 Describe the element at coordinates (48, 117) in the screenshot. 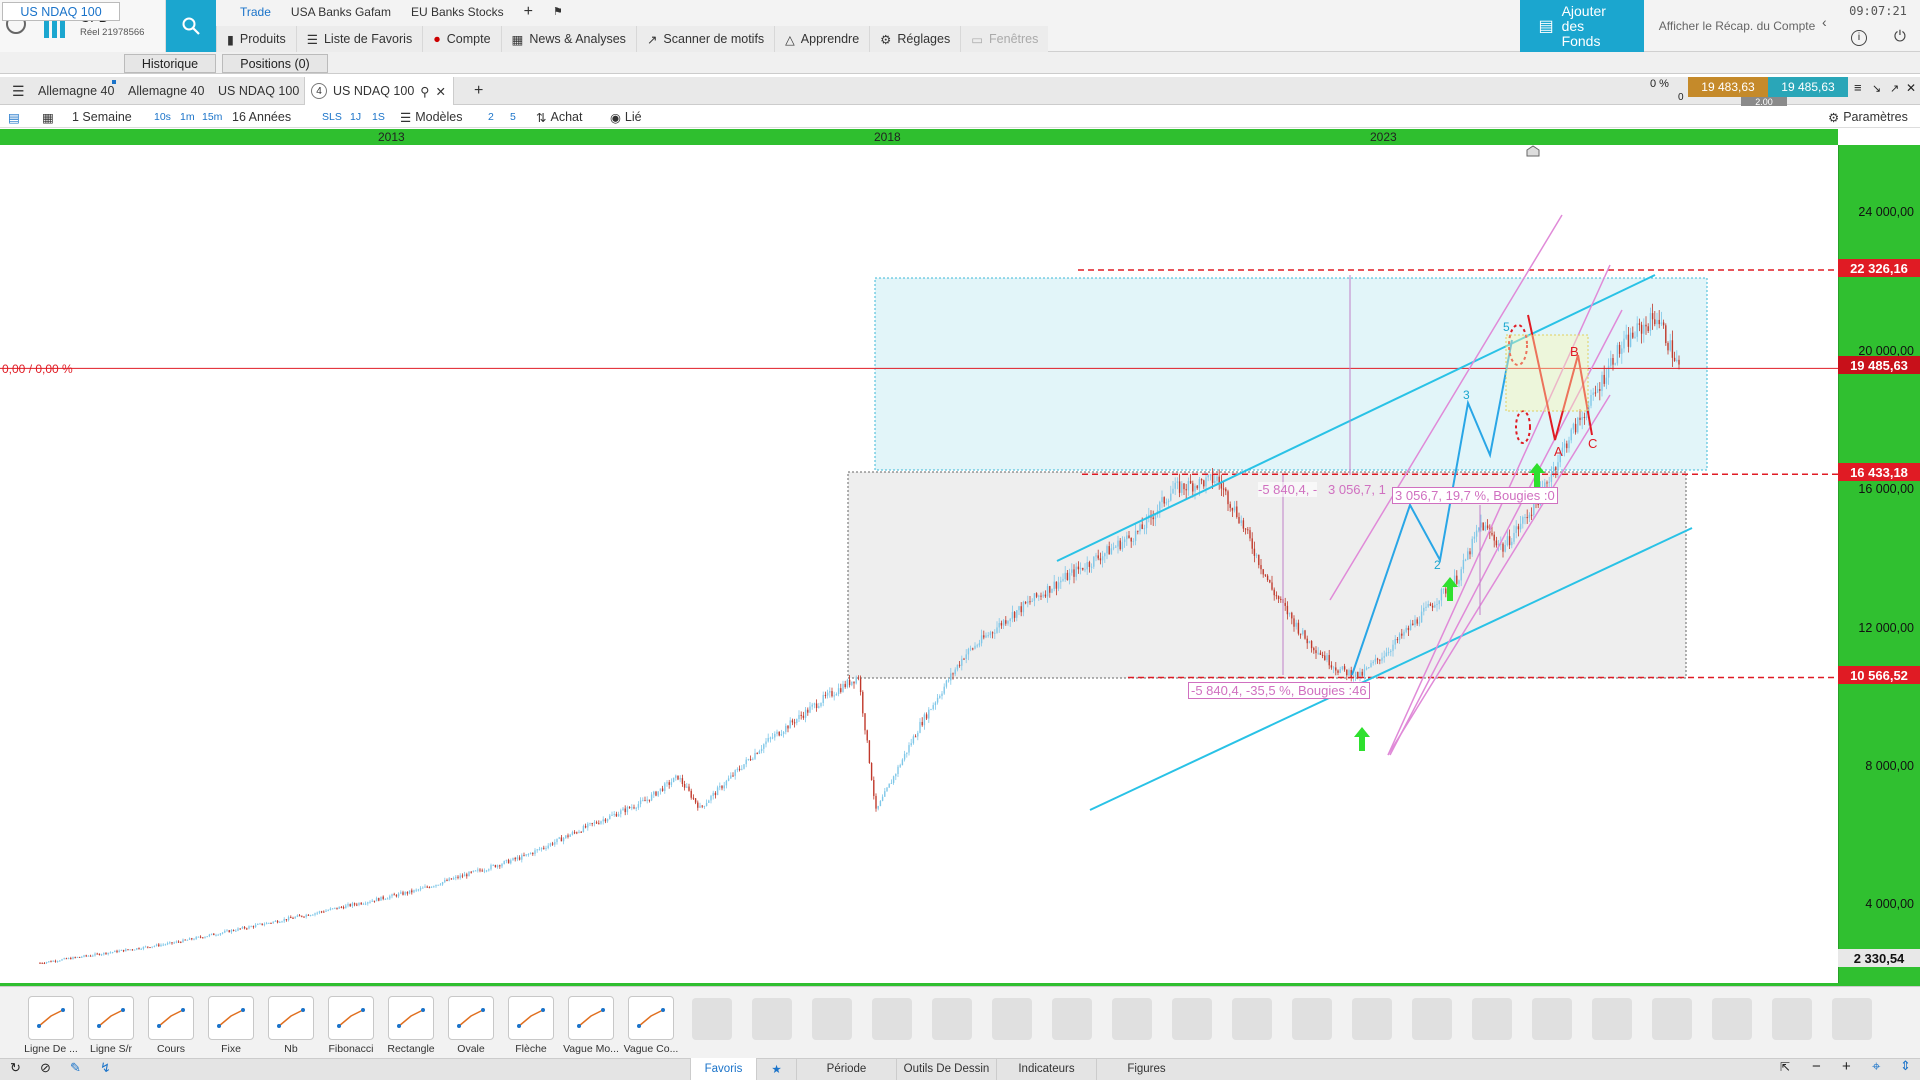

I see `layout-grid-icon: ▦` at that location.